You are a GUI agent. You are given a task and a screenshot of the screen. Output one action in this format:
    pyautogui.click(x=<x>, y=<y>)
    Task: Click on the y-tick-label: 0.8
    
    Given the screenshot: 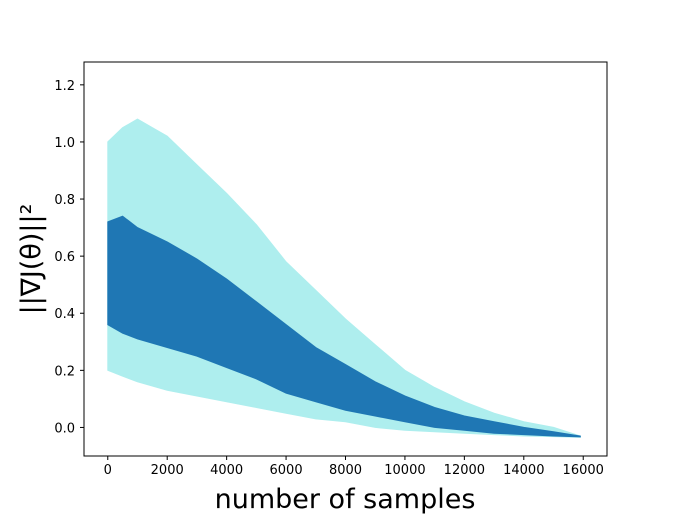 What is the action you would take?
    pyautogui.click(x=64, y=200)
    